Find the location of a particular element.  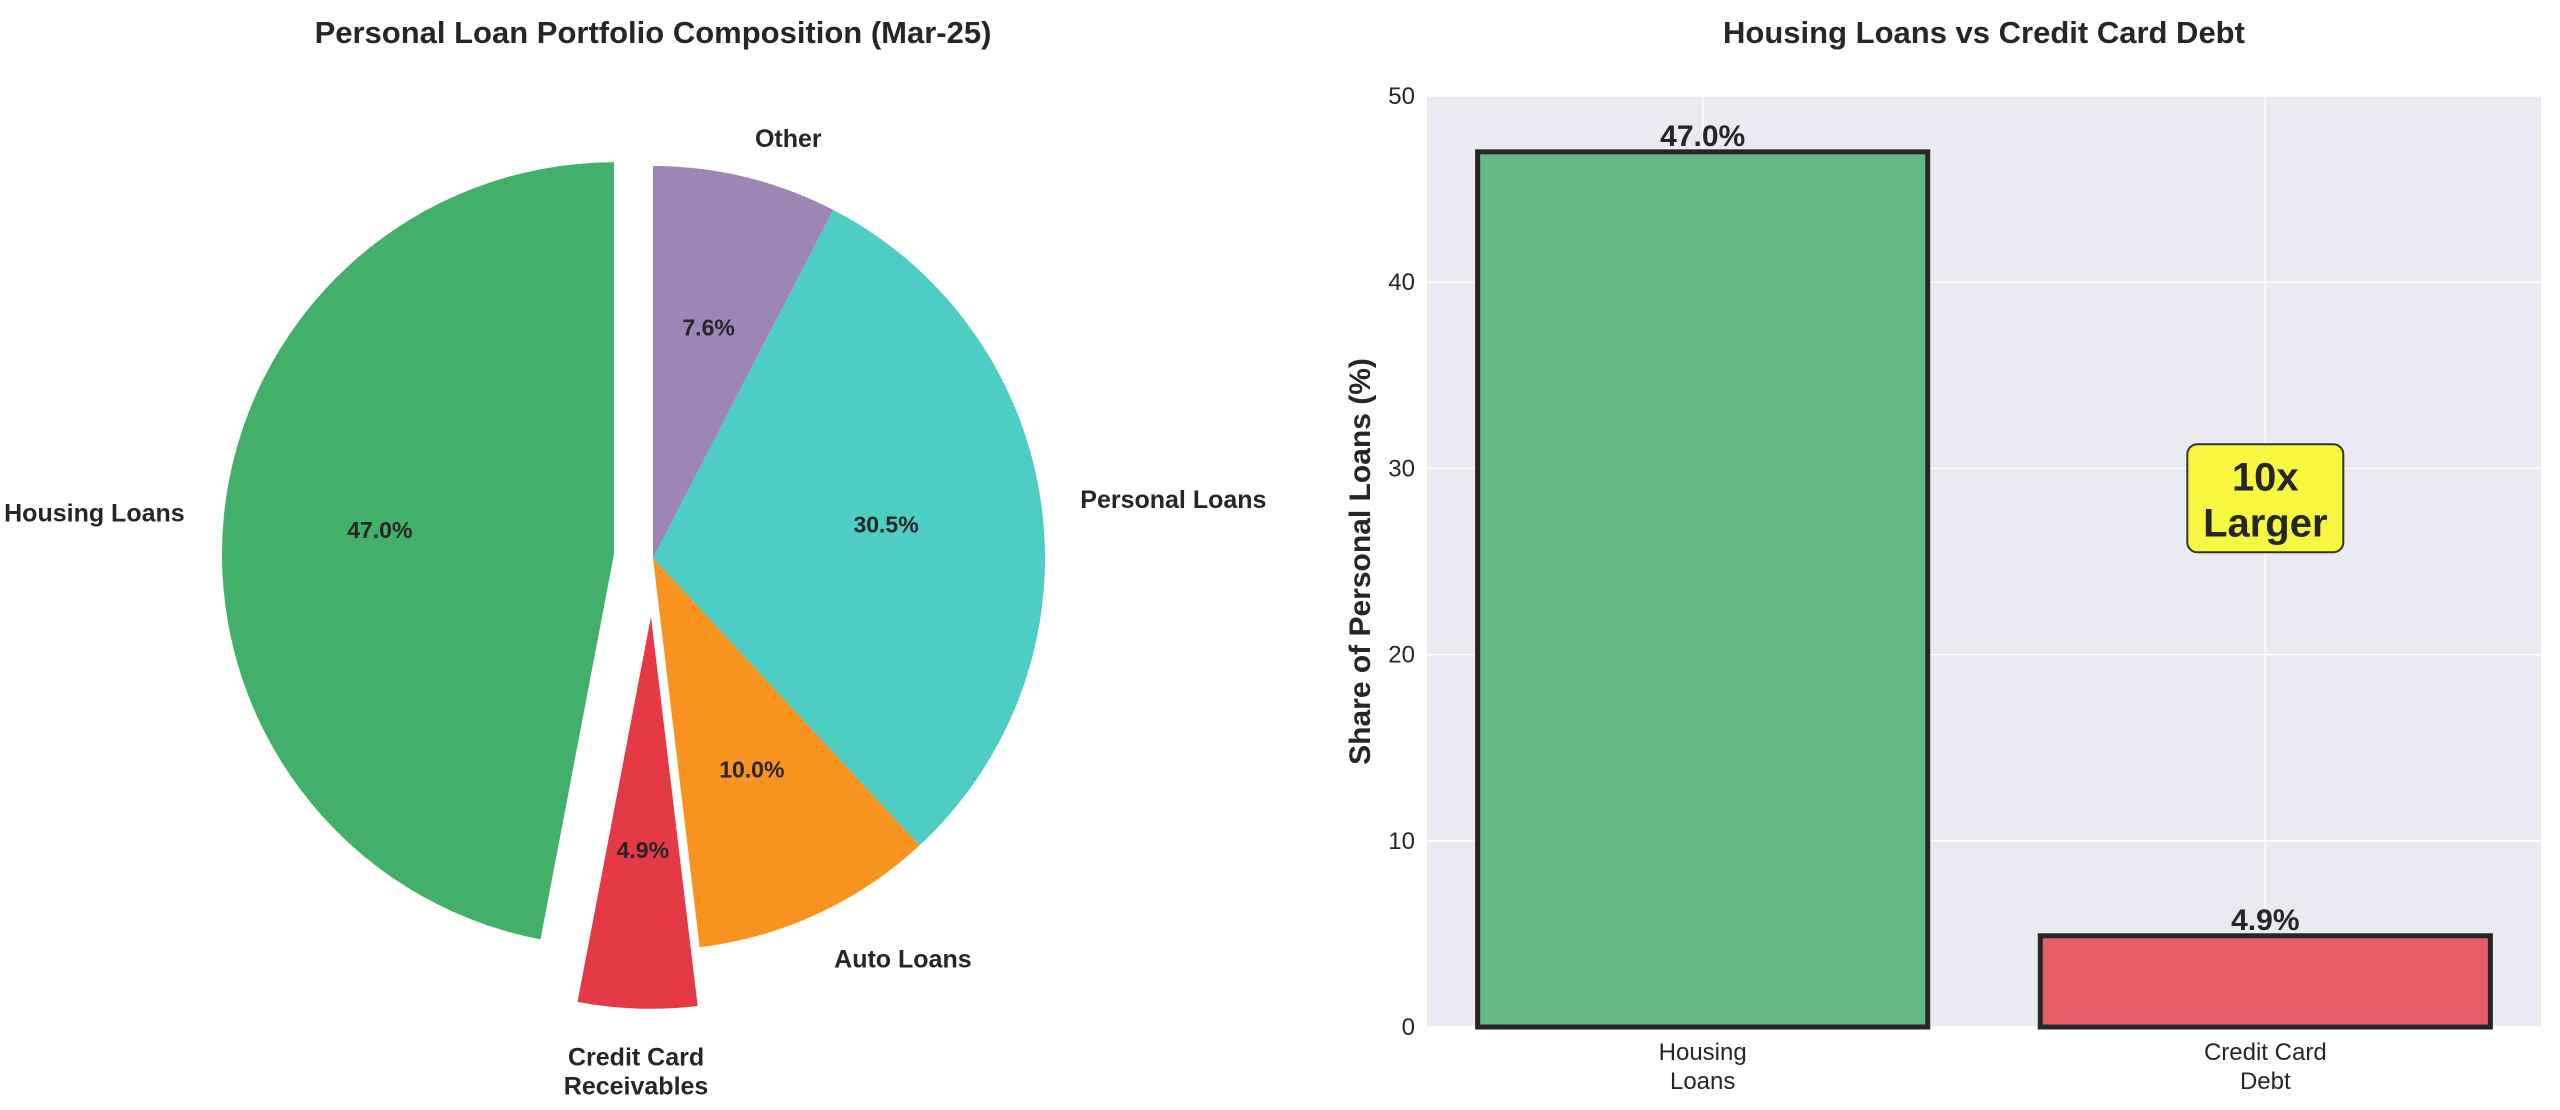

pie-pct-label: 47.0% is located at coordinates (379, 530).